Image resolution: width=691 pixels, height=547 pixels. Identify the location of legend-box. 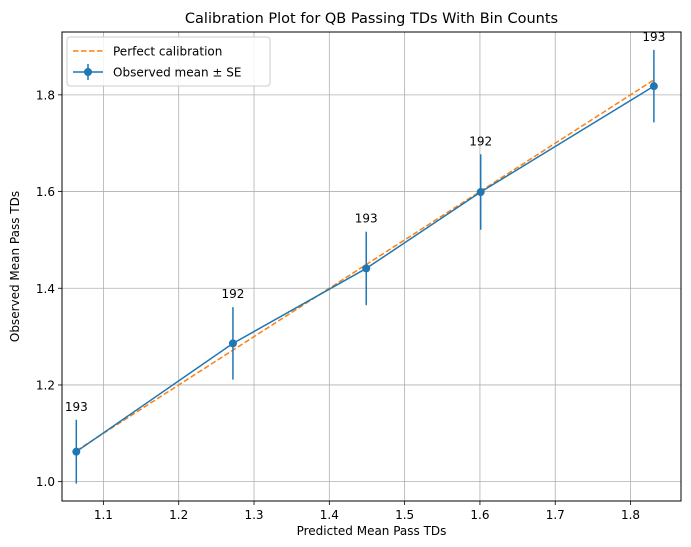
(168, 61).